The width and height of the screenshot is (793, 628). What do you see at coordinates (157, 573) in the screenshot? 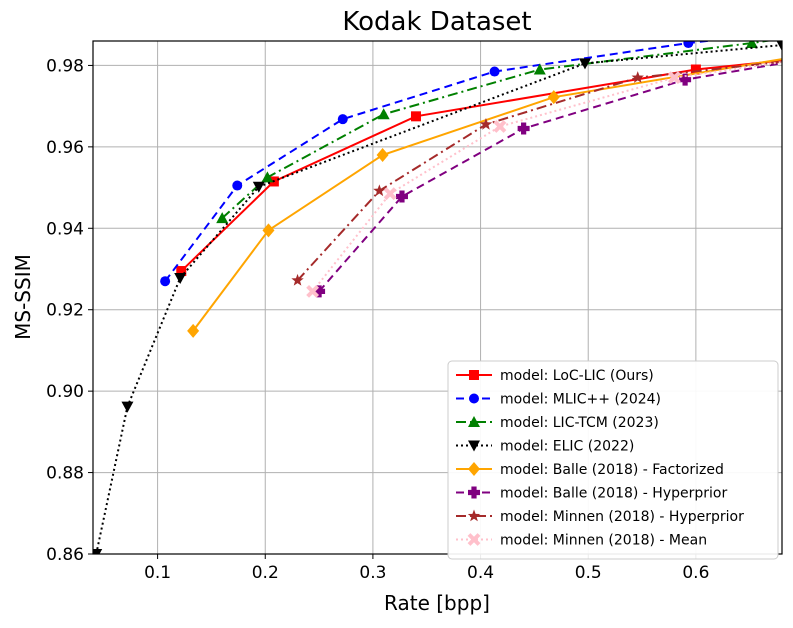
I see `x-tick-label: 0.1` at bounding box center [157, 573].